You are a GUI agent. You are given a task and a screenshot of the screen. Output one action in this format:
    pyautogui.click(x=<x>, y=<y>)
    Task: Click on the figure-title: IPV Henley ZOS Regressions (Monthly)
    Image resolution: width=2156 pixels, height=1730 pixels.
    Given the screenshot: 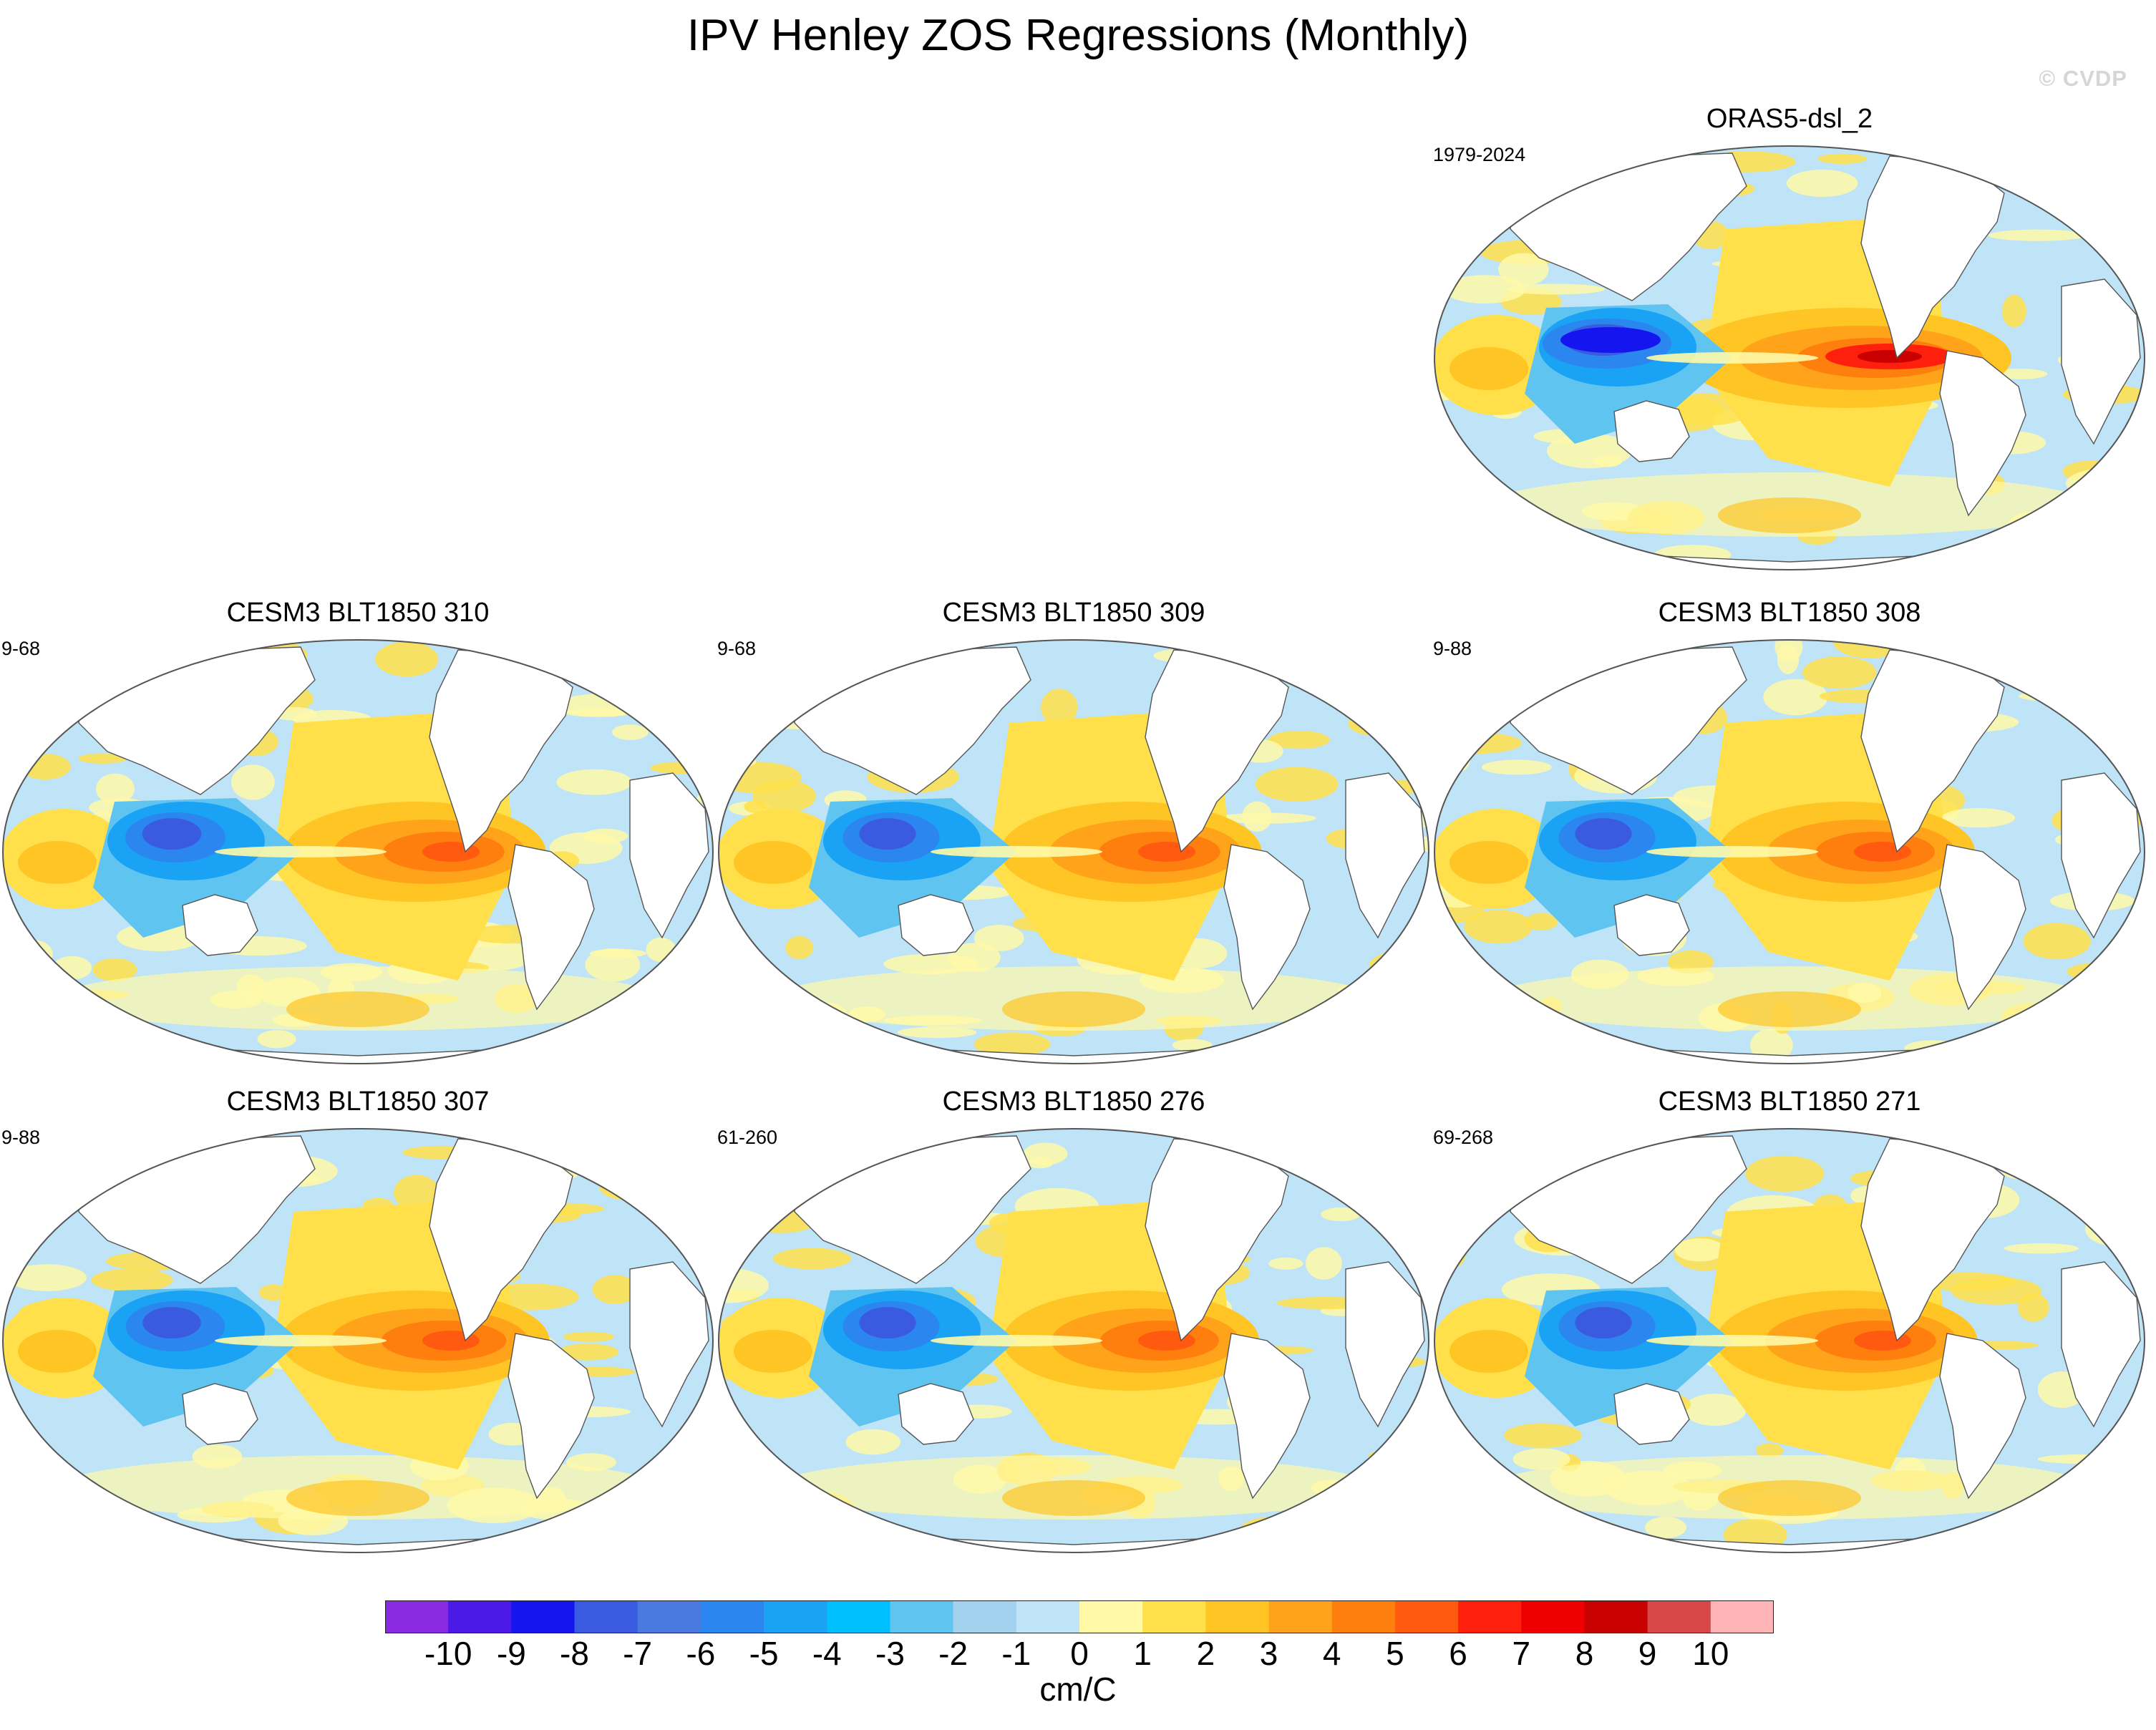 What is the action you would take?
    pyautogui.click(x=1078, y=35)
    